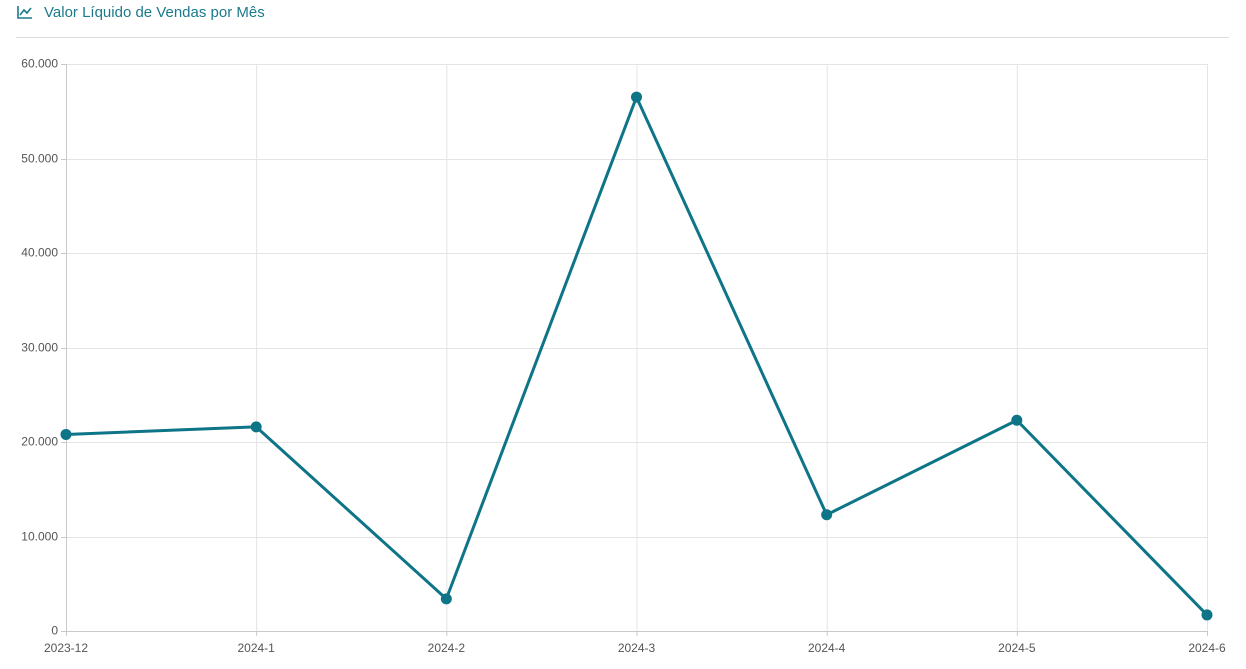 The image size is (1246, 669). What do you see at coordinates (39, 159) in the screenshot?
I see `y-tick-label: 50.000` at bounding box center [39, 159].